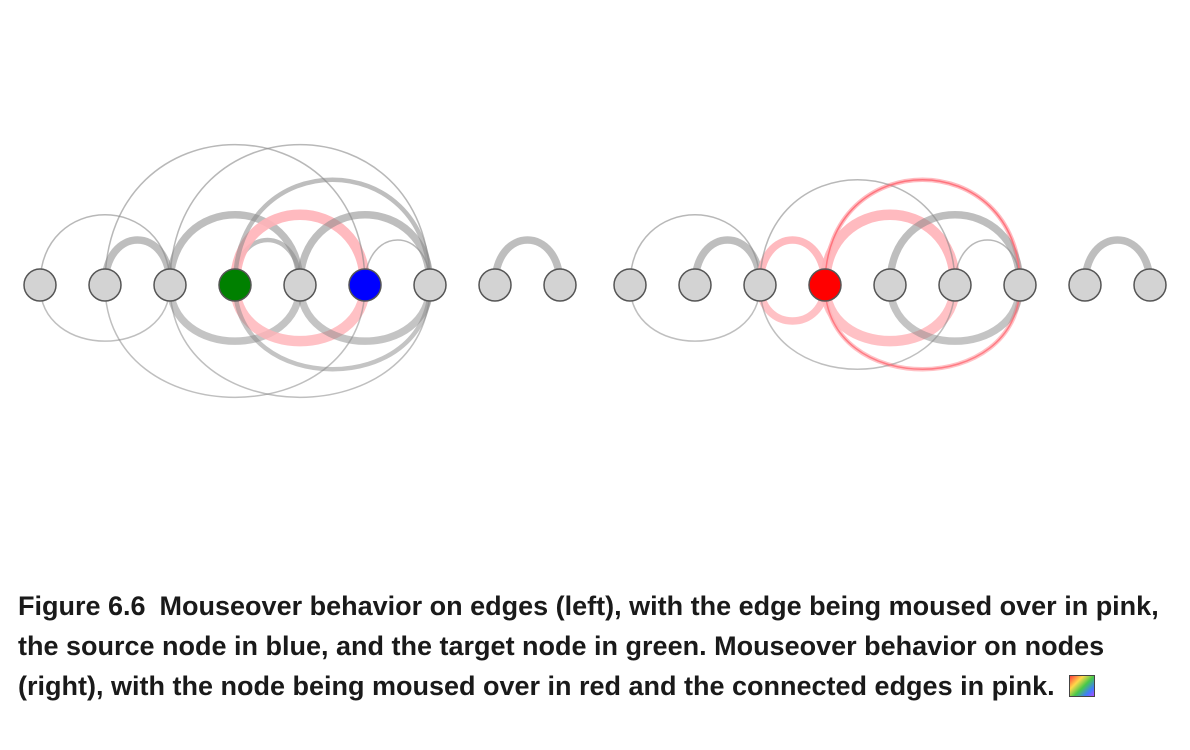 The width and height of the screenshot is (1190, 750). What do you see at coordinates (825, 285) in the screenshot?
I see `hover-node` at bounding box center [825, 285].